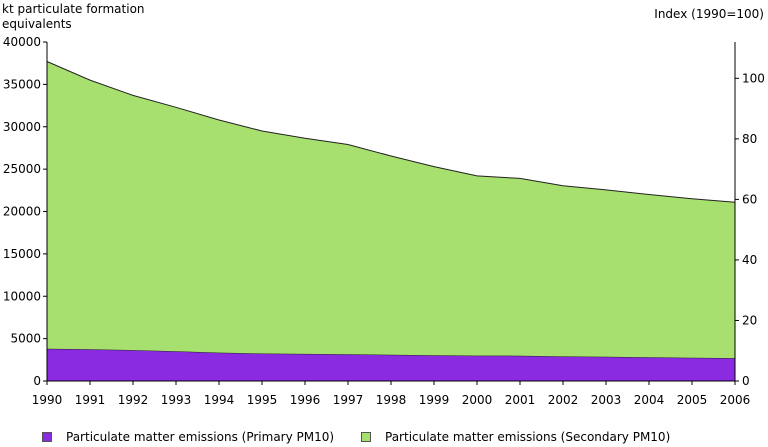 The image size is (768, 447). I want to click on legend-swatch-secondary, so click(366, 437).